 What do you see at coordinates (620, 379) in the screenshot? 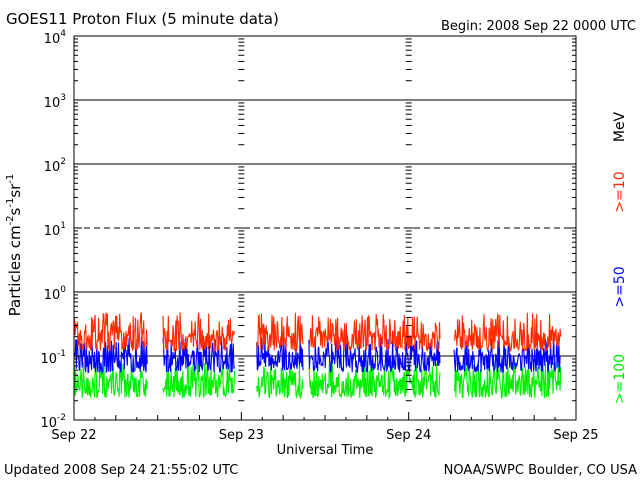
I see `legend-ge100: >=100` at bounding box center [620, 379].